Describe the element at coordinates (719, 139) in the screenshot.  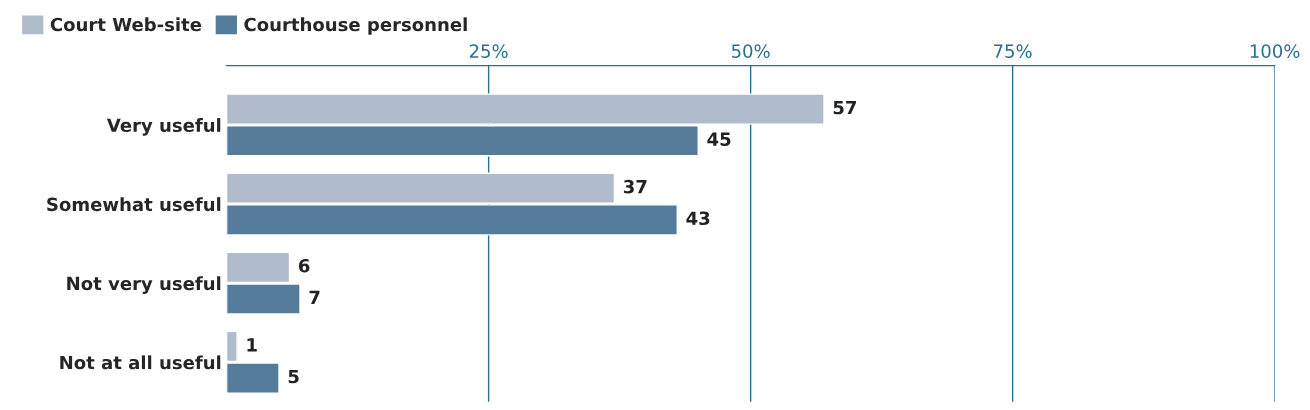
I see `data-label: 45` at that location.